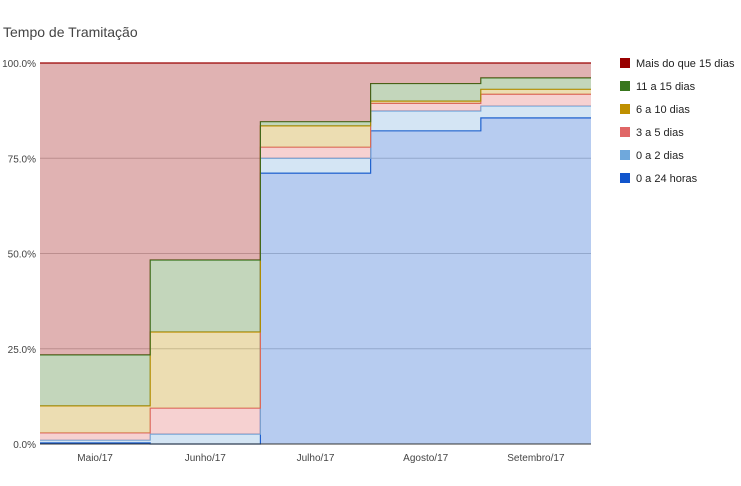 The image size is (741, 486). What do you see at coordinates (663, 110) in the screenshot?
I see `legend-label: 6 a 10 dias` at bounding box center [663, 110].